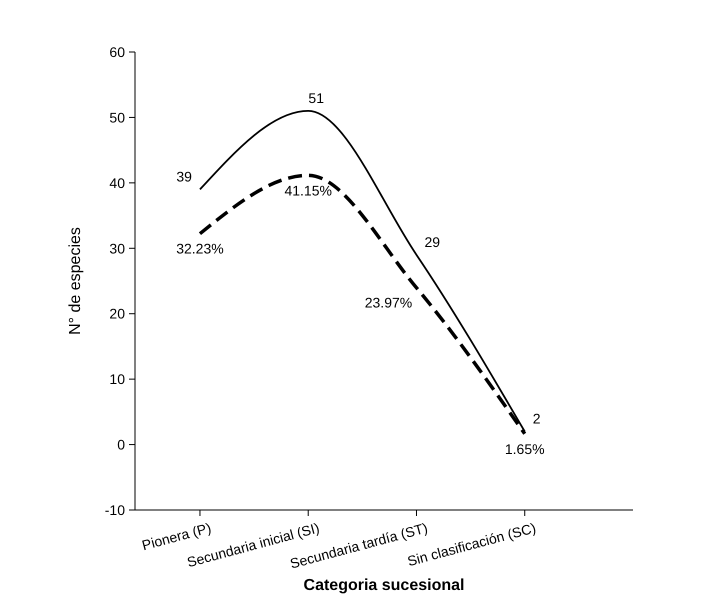 The image size is (707, 606). I want to click on data-label: 41.15%, so click(308, 190).